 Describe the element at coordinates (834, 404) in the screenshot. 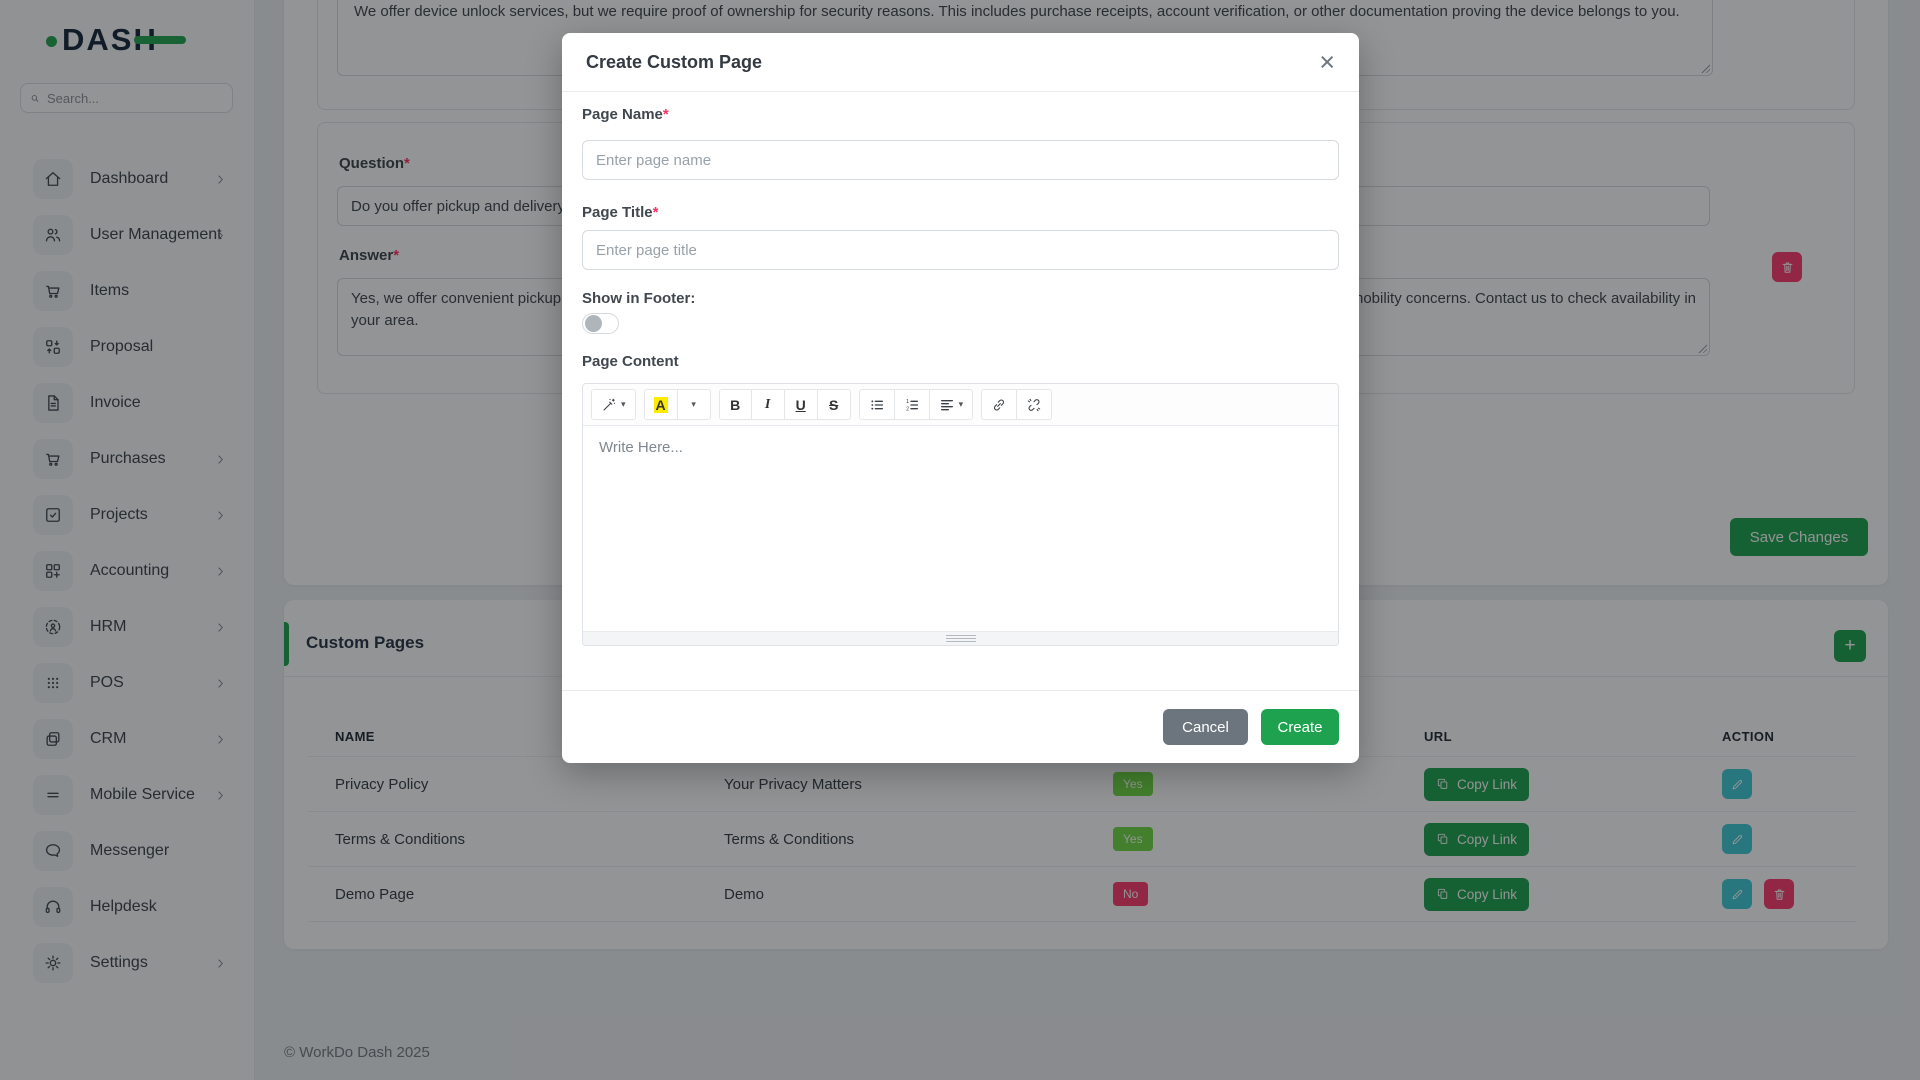

I see `strikethrough-button: S` at that location.